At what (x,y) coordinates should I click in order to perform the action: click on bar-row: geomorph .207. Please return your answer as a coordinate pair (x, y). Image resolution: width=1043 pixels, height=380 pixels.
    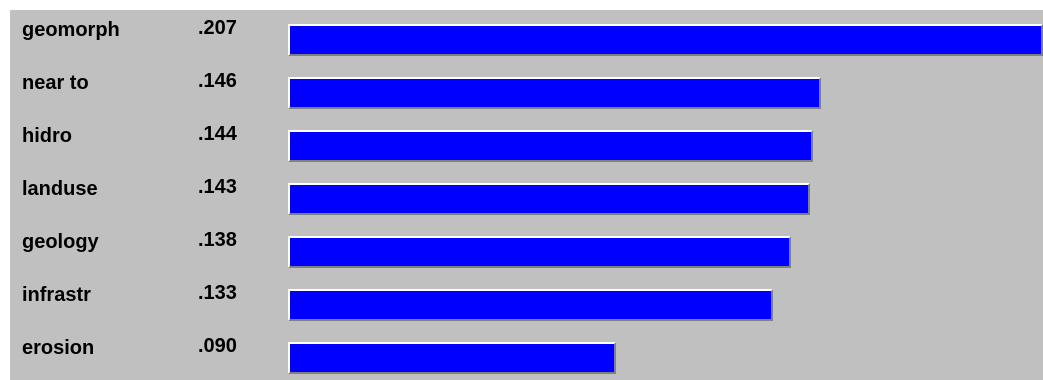
    Looking at the image, I should click on (526, 35).